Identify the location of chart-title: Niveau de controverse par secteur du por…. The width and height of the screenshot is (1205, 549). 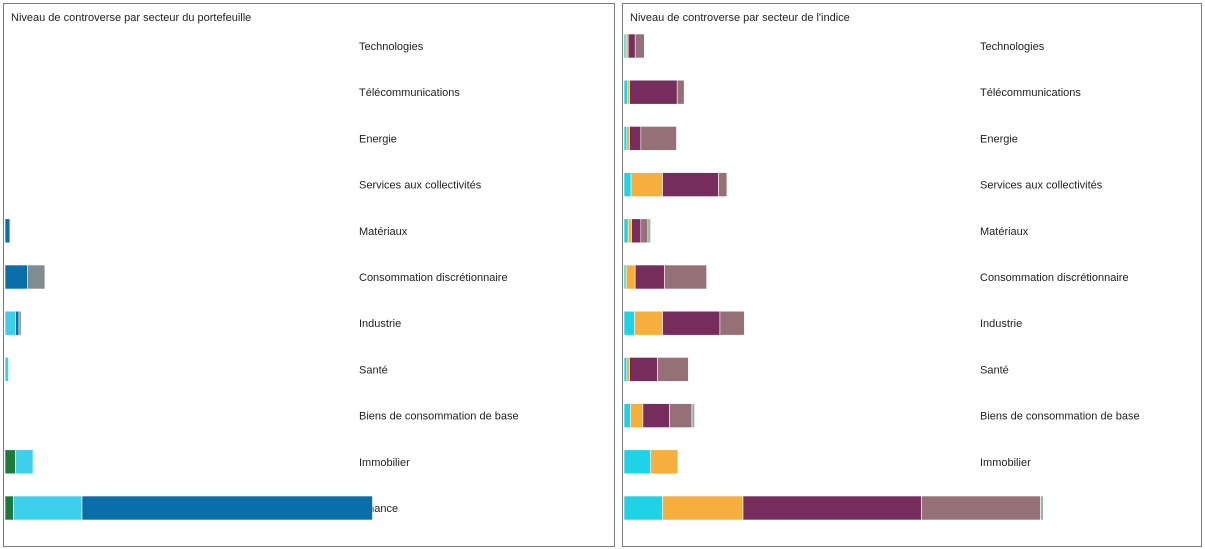
(131, 18).